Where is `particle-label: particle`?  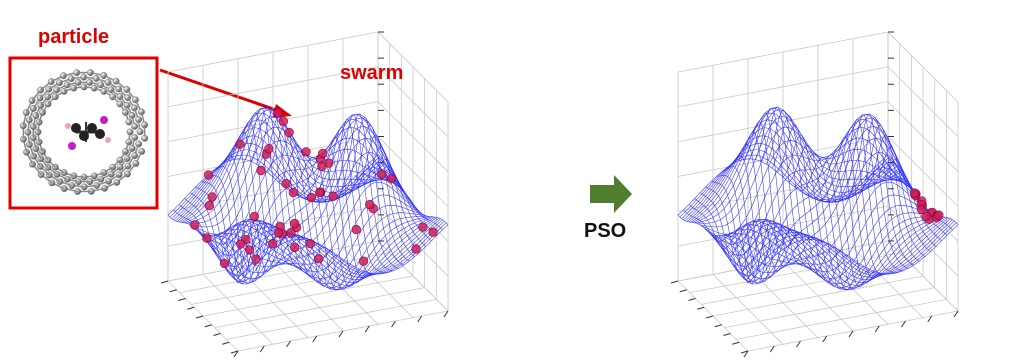
particle-label: particle is located at coordinates (74, 37).